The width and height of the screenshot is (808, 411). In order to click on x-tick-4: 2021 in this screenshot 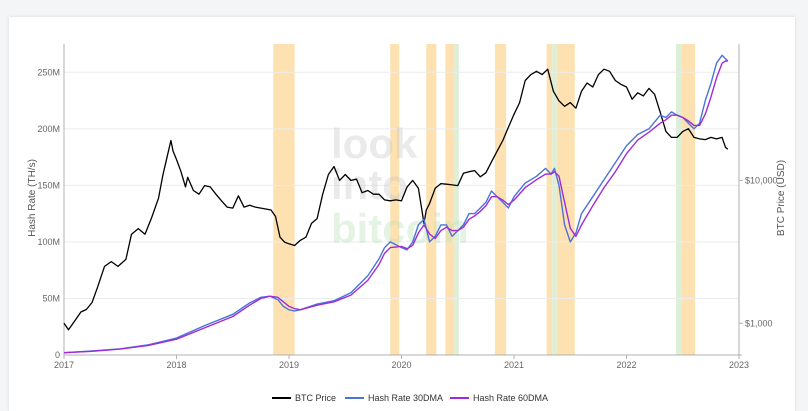, I will do `click(514, 365)`.